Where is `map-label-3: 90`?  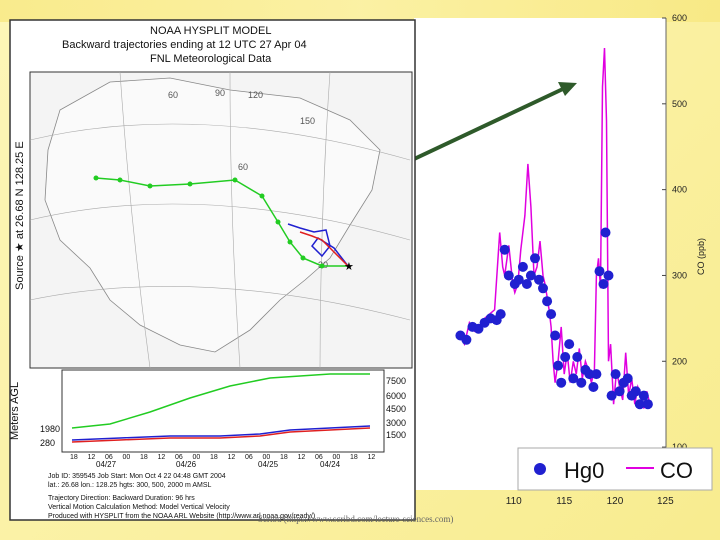 map-label-3: 90 is located at coordinates (220, 93).